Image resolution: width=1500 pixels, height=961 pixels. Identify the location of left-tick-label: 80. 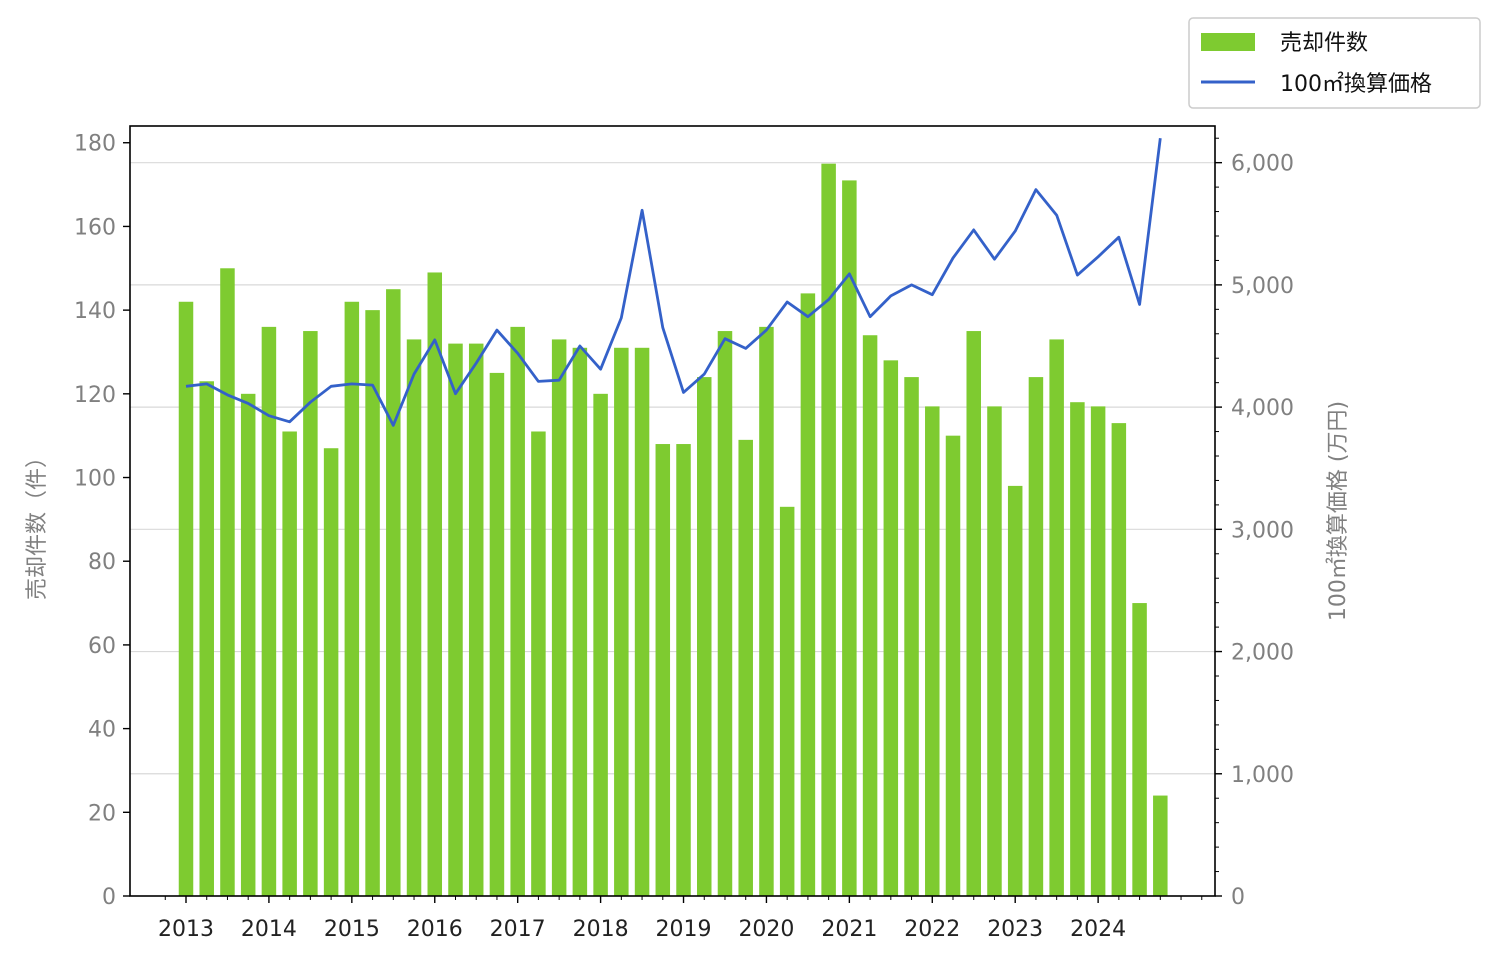
(102, 562).